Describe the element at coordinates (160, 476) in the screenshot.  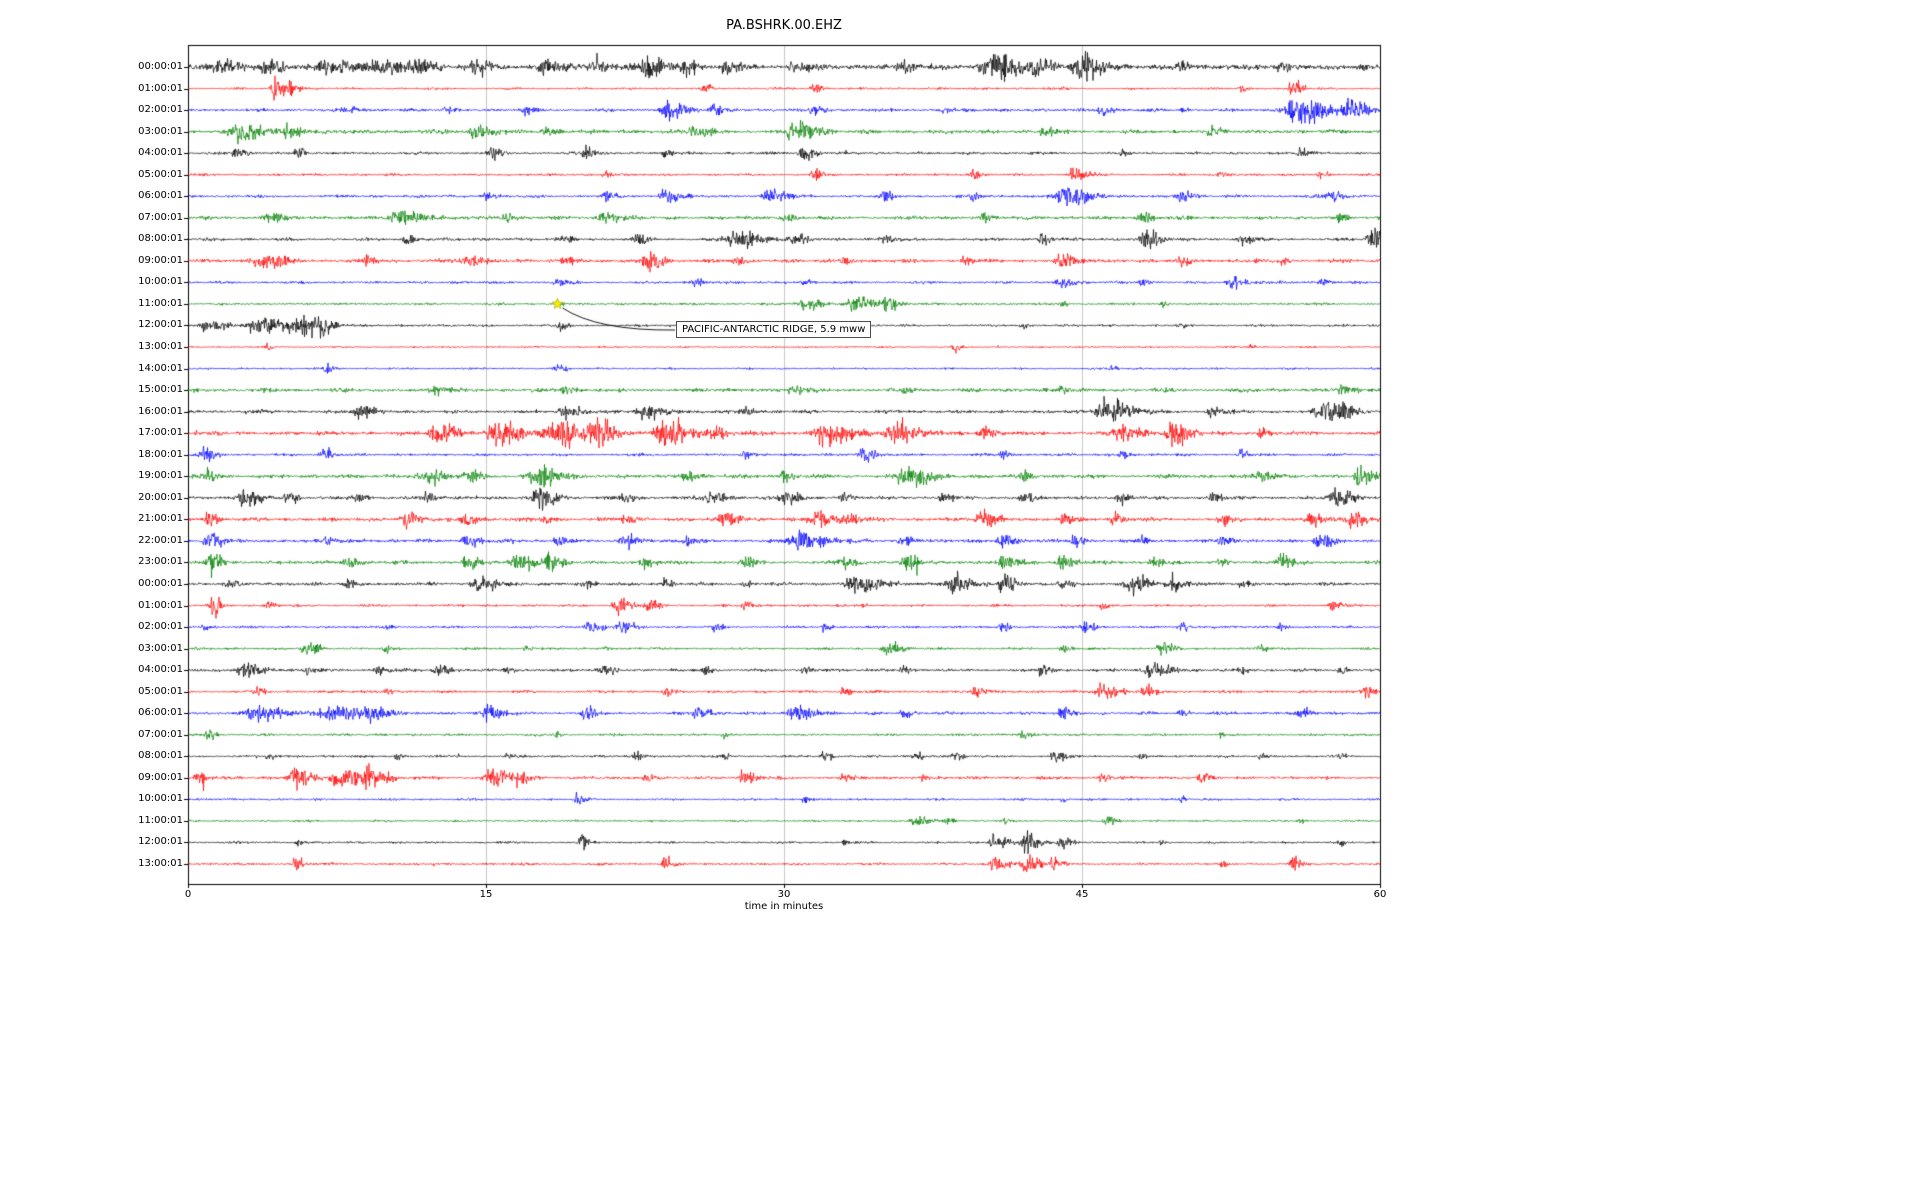
I see `row-time-label: 19:00:01` at that location.